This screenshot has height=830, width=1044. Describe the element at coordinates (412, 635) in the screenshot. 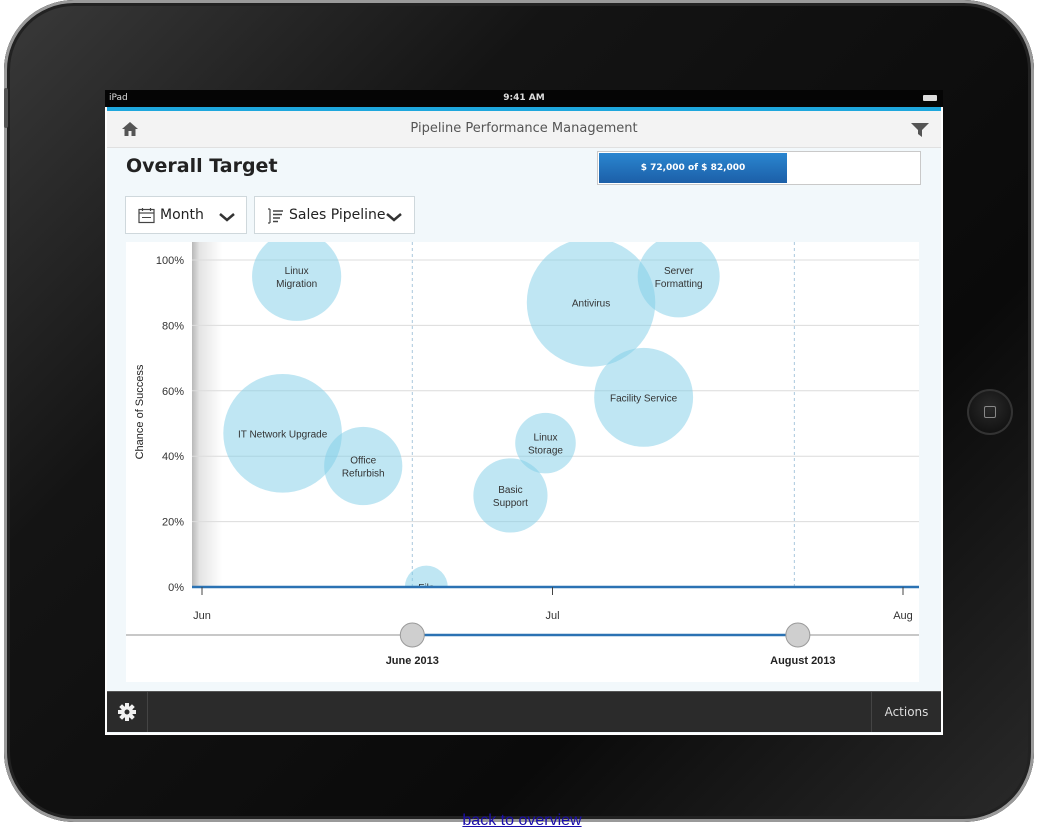

I see `range-start-handle` at that location.